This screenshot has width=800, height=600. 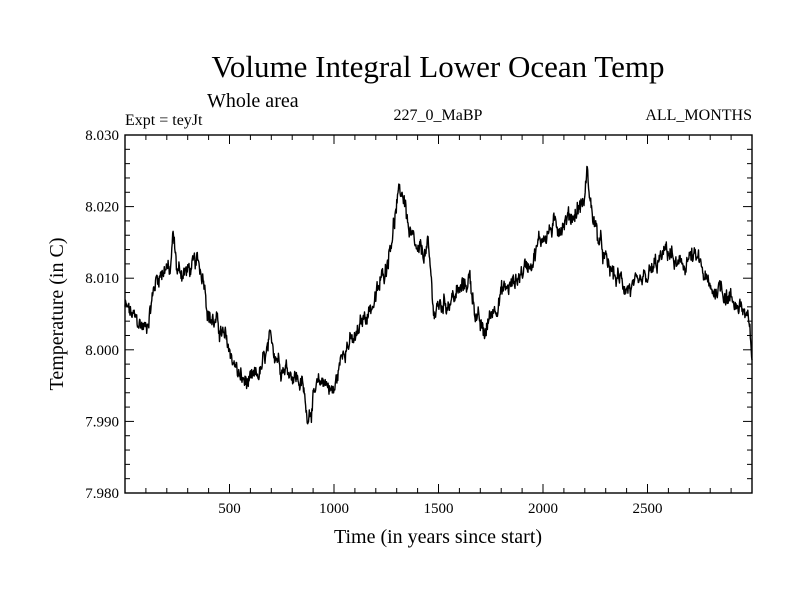 What do you see at coordinates (438, 66) in the screenshot?
I see `chart-title: Volume Integral Lower Ocean Temp` at bounding box center [438, 66].